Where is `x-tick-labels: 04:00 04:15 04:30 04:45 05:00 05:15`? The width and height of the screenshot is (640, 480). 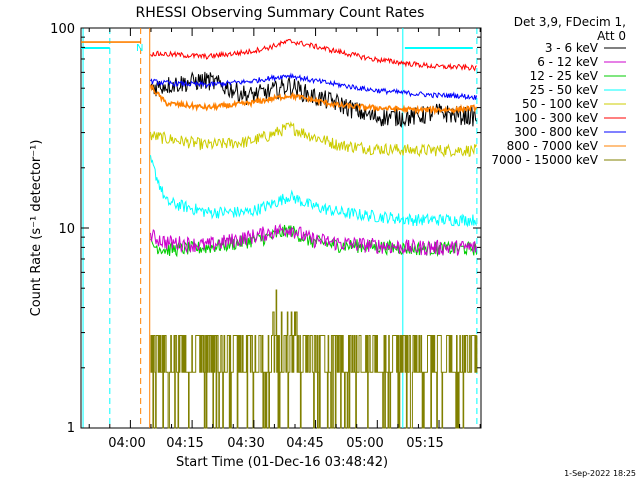 x-tick-labels: 04:00 04:15 04:30 04:45 05:00 05:15 is located at coordinates (275, 443).